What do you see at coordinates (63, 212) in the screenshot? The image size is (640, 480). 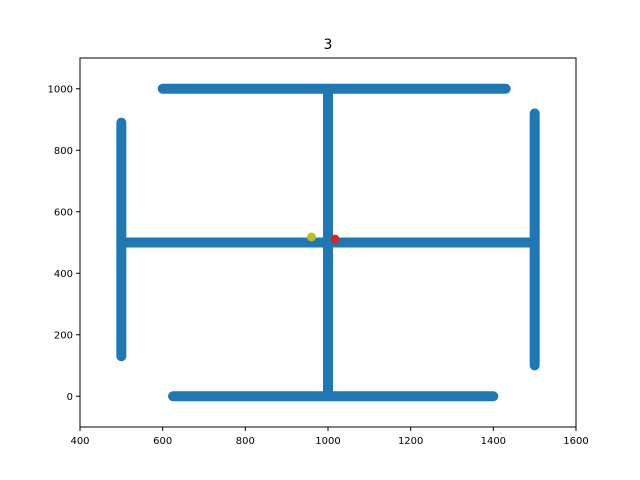 I see `y-tick-label: 600` at bounding box center [63, 212].